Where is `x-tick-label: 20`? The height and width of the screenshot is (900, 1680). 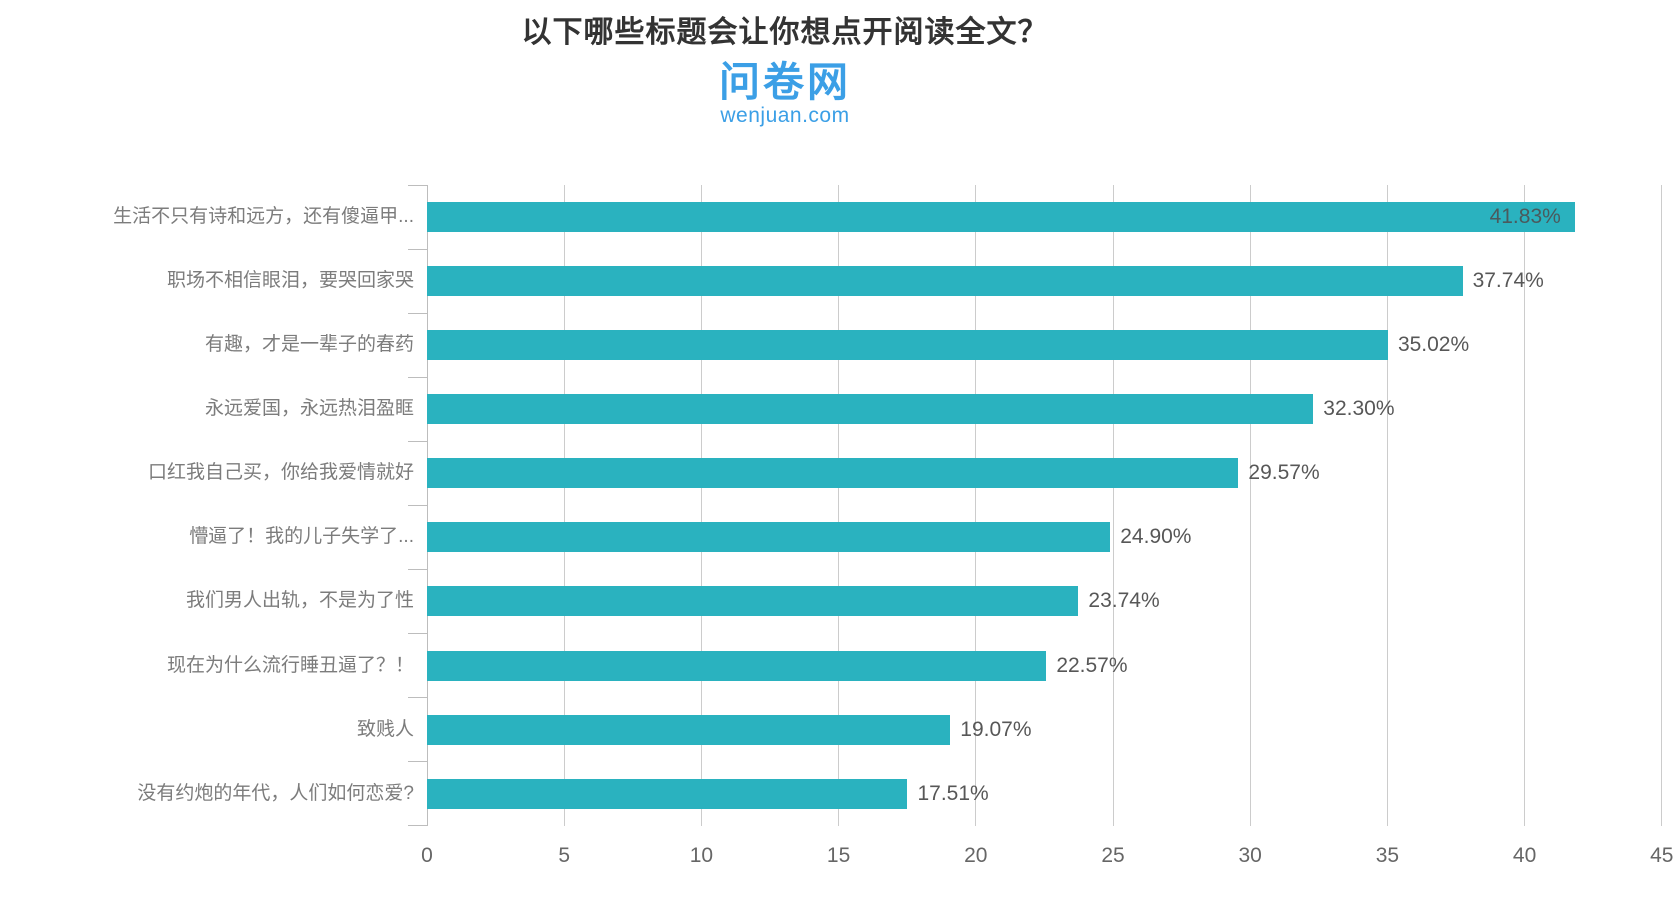 x-tick-label: 20 is located at coordinates (976, 855).